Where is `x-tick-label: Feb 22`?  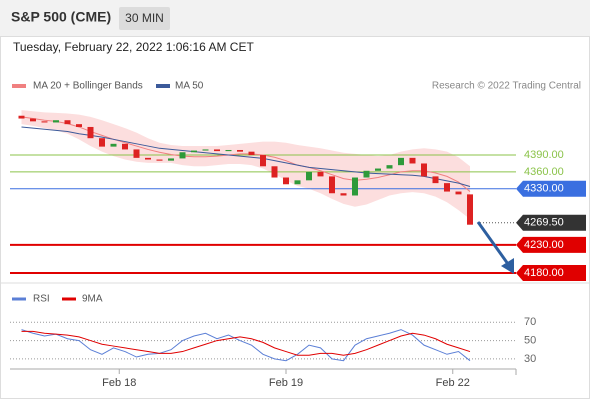 x-tick-label: Feb 22 is located at coordinates (453, 383).